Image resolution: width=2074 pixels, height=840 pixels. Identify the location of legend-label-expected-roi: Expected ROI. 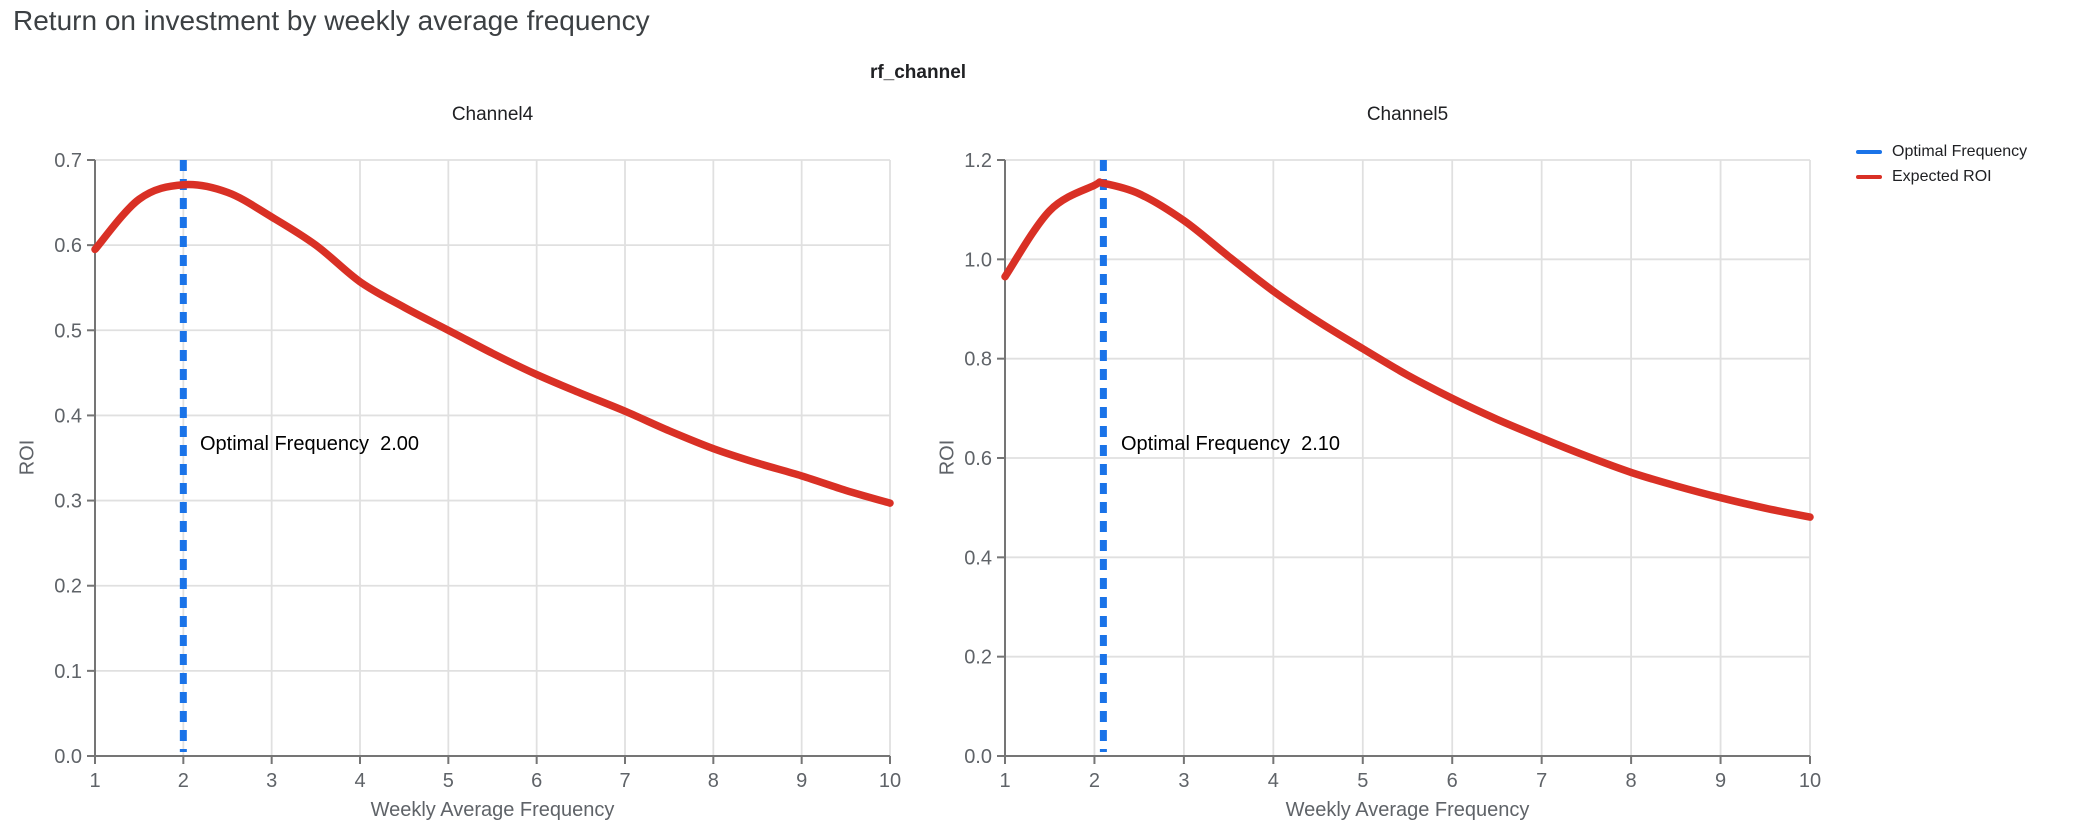
(1942, 176).